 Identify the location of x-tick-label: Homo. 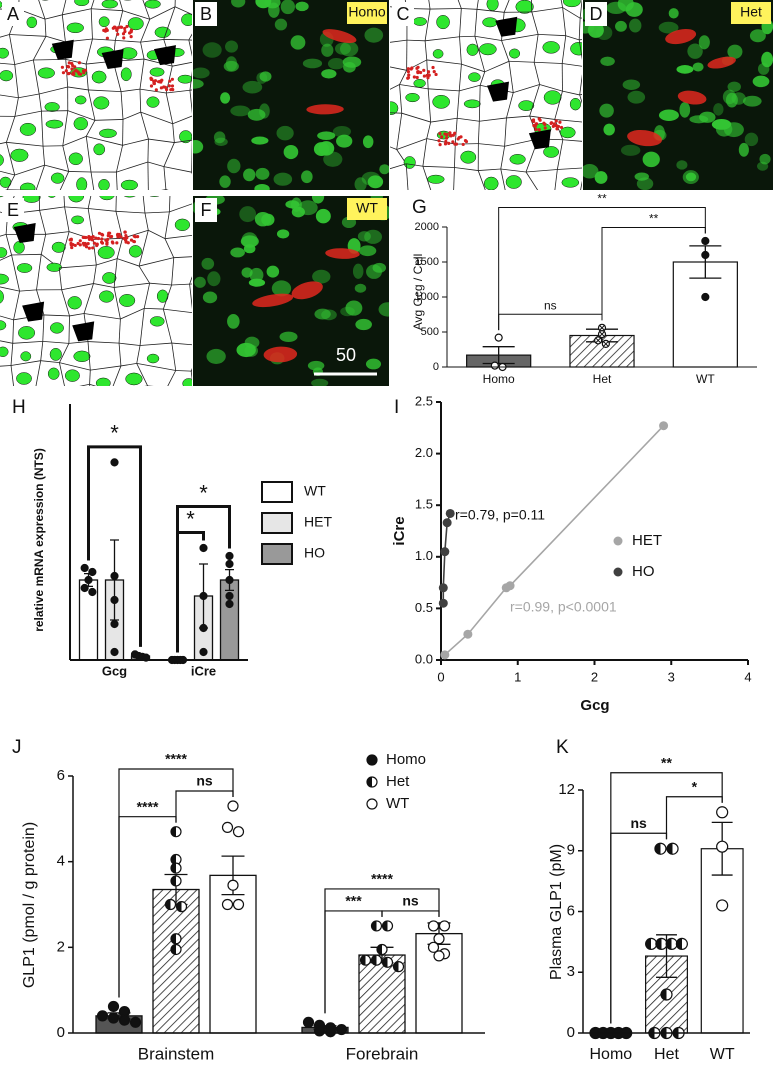
(499, 379).